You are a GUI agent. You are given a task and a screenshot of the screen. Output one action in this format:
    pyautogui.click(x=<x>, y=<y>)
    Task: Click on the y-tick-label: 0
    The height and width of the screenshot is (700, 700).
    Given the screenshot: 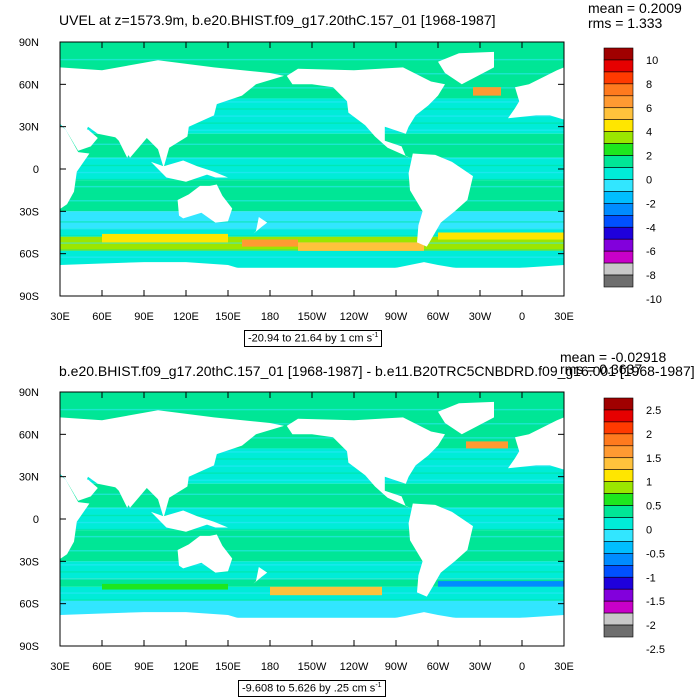 What is the action you would take?
    pyautogui.click(x=36, y=170)
    